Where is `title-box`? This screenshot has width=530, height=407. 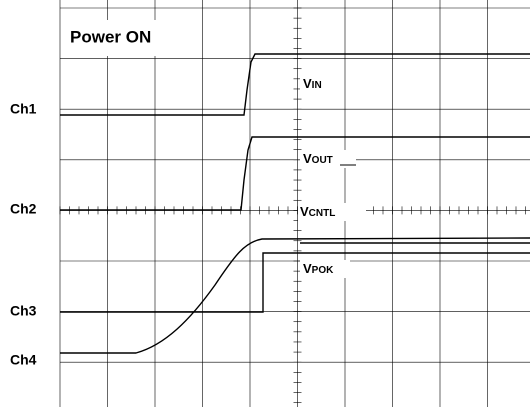 title-box is located at coordinates (129, 38).